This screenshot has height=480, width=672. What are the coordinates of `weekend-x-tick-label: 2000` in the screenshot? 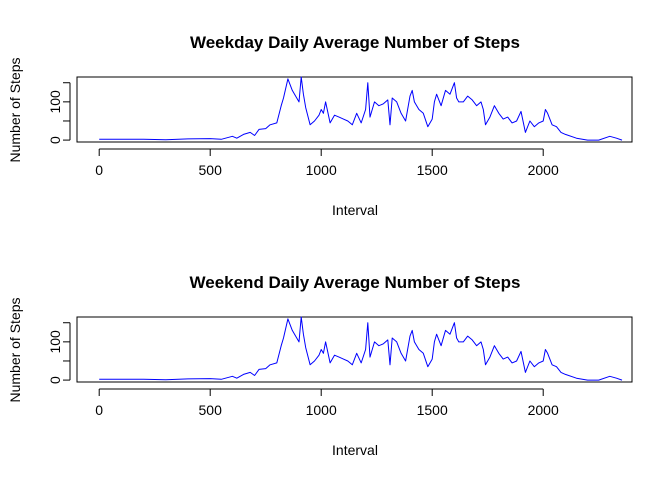 It's located at (543, 410).